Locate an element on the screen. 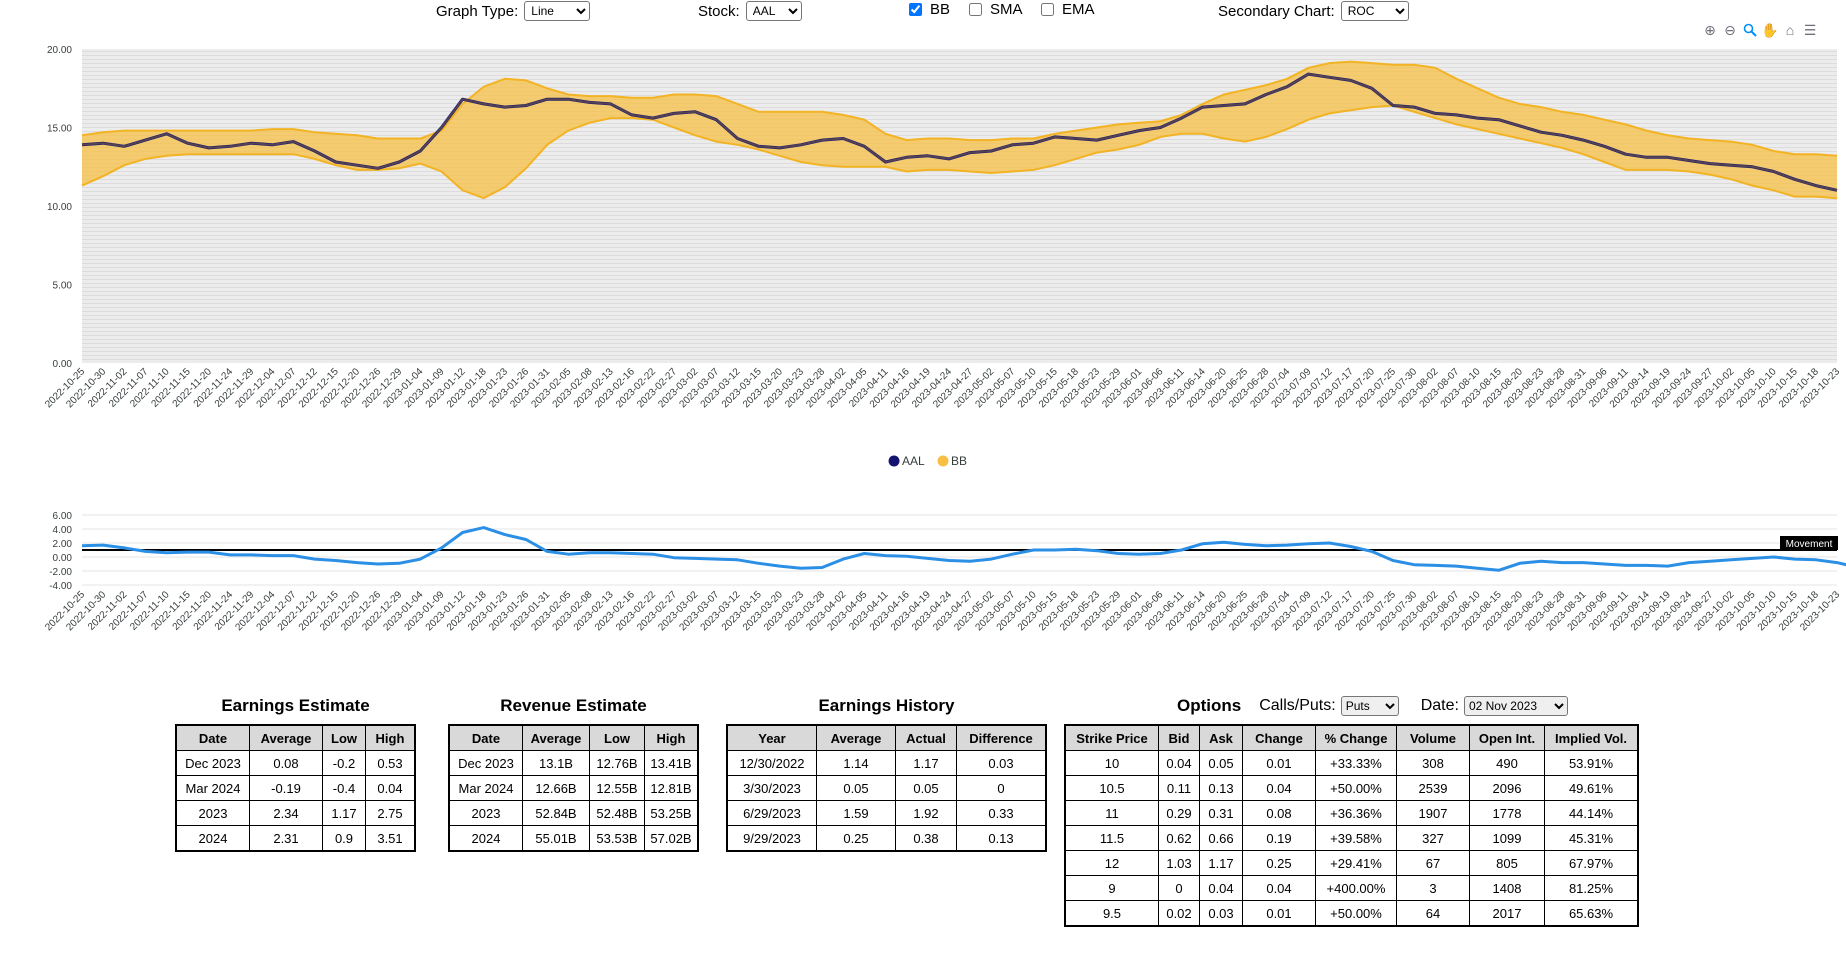 This screenshot has width=1846, height=958. secondary-chart-select: ROC is located at coordinates (1374, 11).